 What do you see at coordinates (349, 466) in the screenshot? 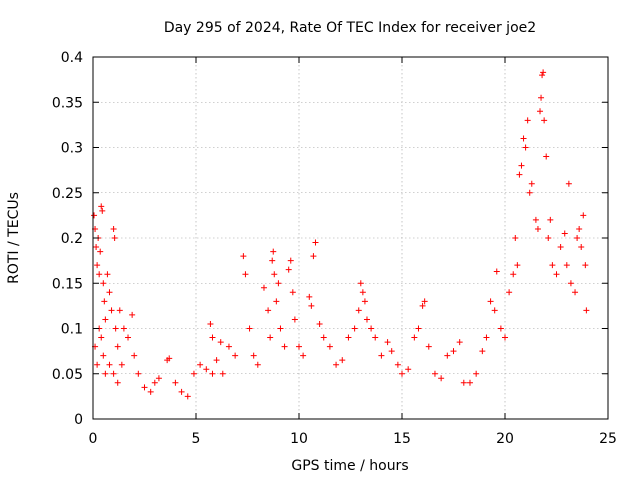
I see `x-axis-label: GPS time / hours` at bounding box center [349, 466].